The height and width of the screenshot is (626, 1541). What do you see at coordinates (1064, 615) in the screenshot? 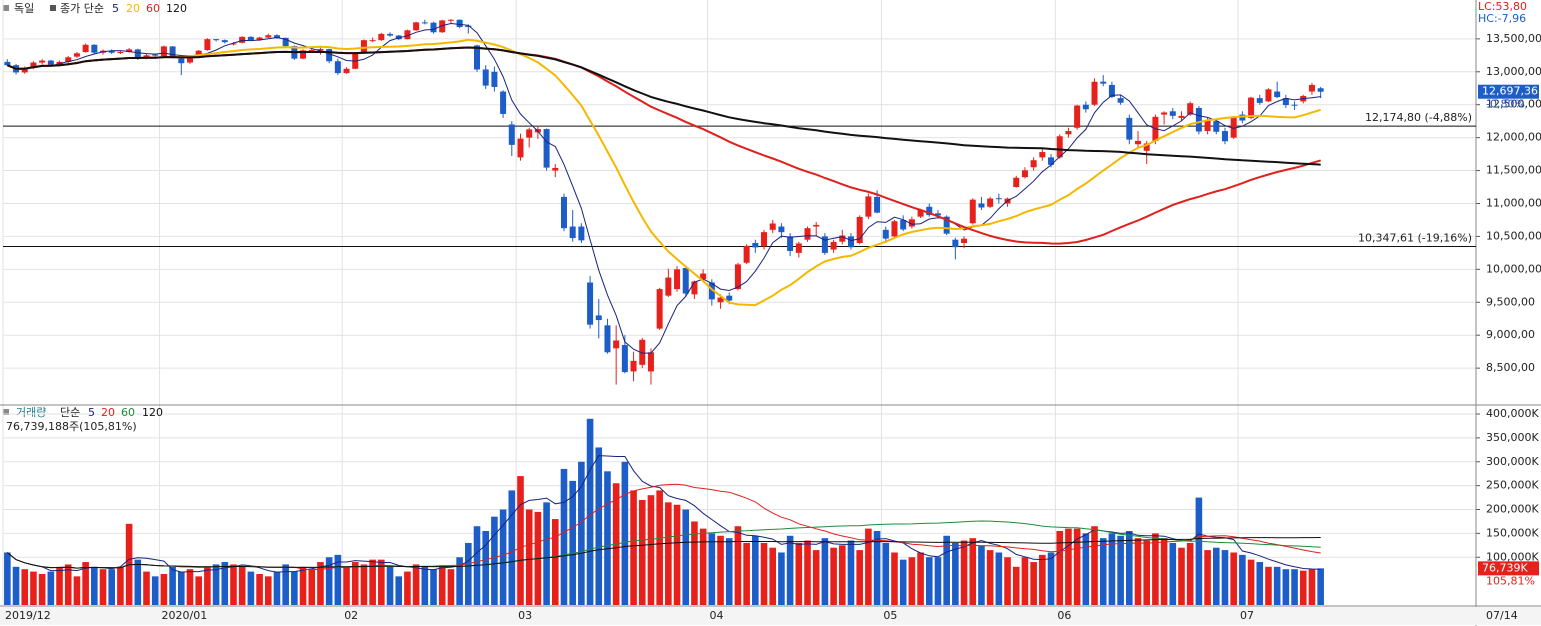
I see `x-tick-label: 06` at bounding box center [1064, 615].